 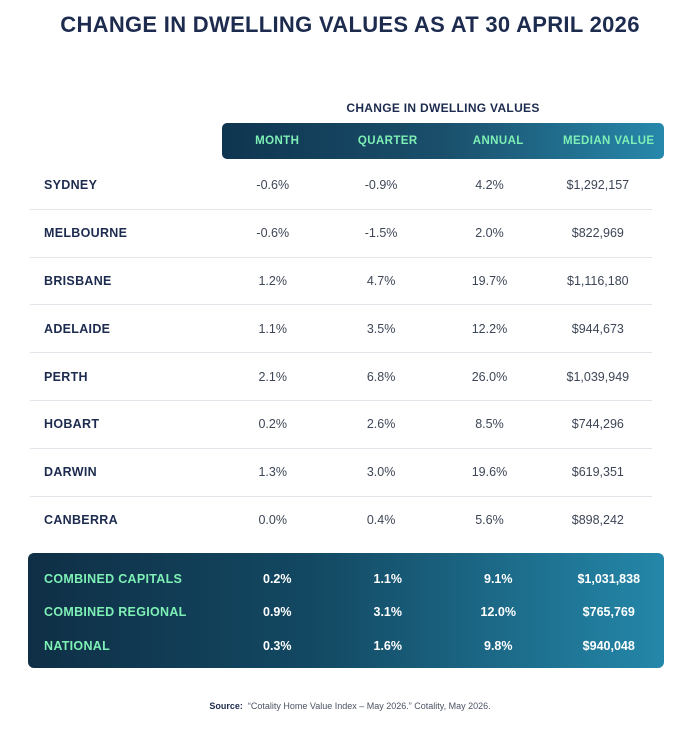 What do you see at coordinates (489, 328) in the screenshot?
I see `annual-change: 12.2%` at bounding box center [489, 328].